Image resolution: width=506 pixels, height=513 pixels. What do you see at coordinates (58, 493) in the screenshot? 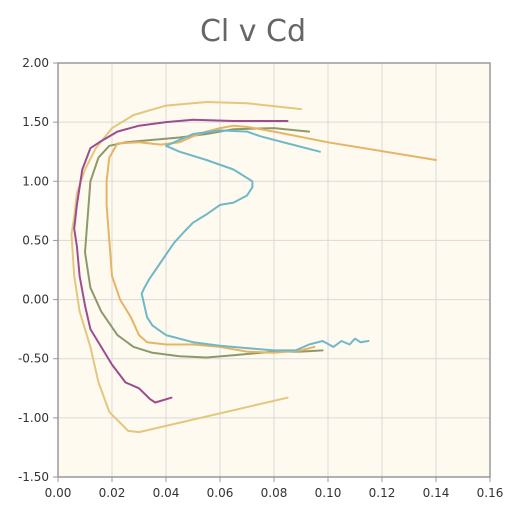
I see `x-tick-label: 0.00` at bounding box center [58, 493].